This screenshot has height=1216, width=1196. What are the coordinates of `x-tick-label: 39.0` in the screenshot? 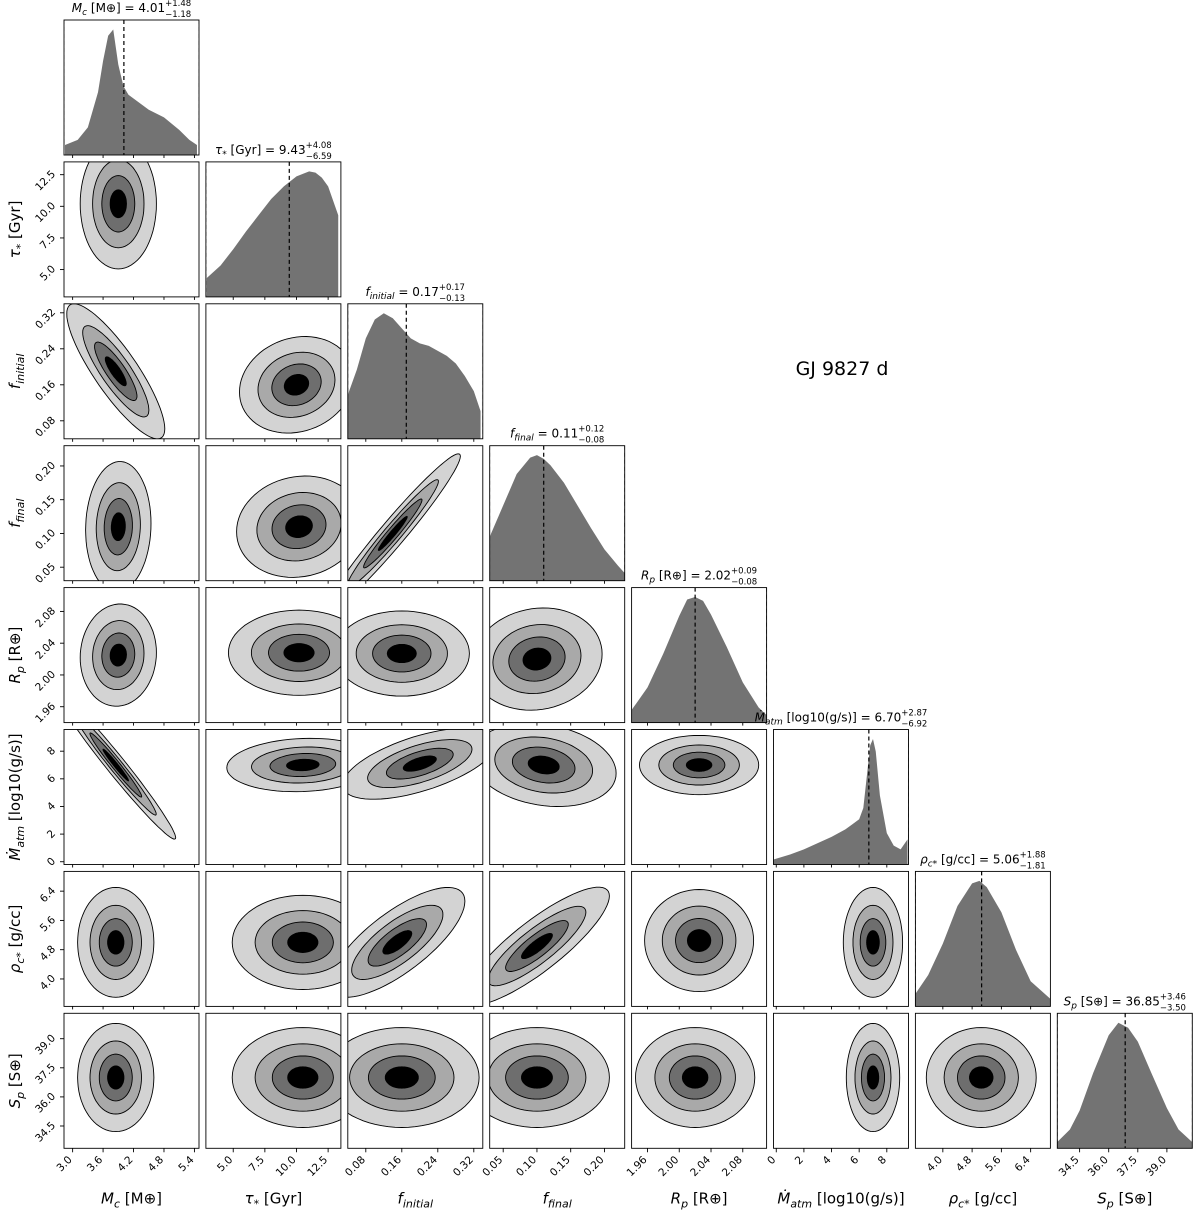 It's located at (1156, 1166).